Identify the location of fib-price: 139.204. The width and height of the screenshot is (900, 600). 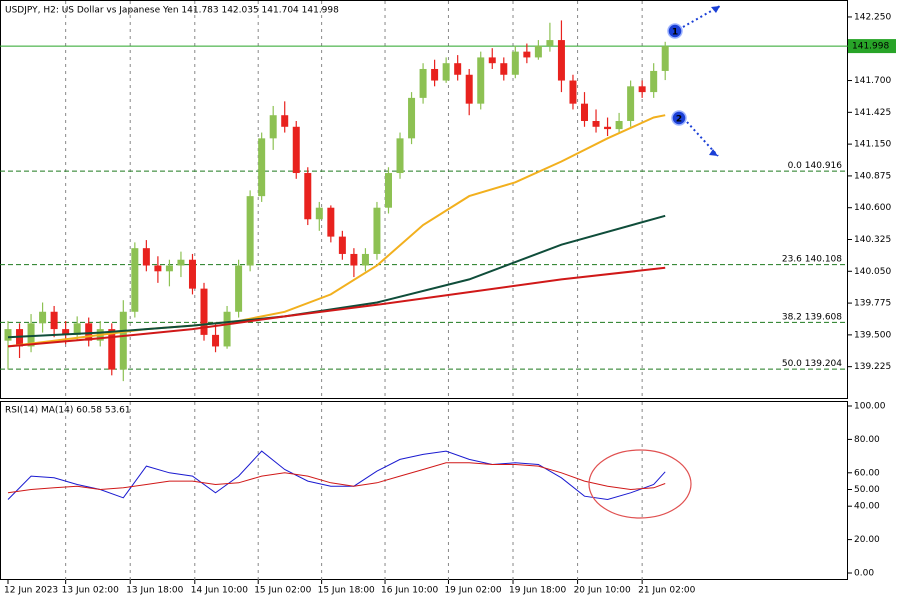
(823, 364).